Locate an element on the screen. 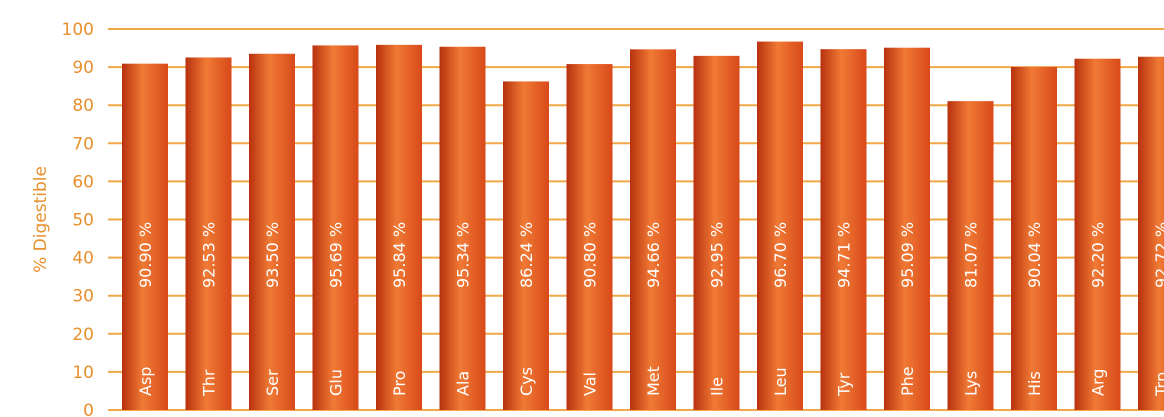  bar-group: Trp 92.72 % is located at coordinates (1151, 233).